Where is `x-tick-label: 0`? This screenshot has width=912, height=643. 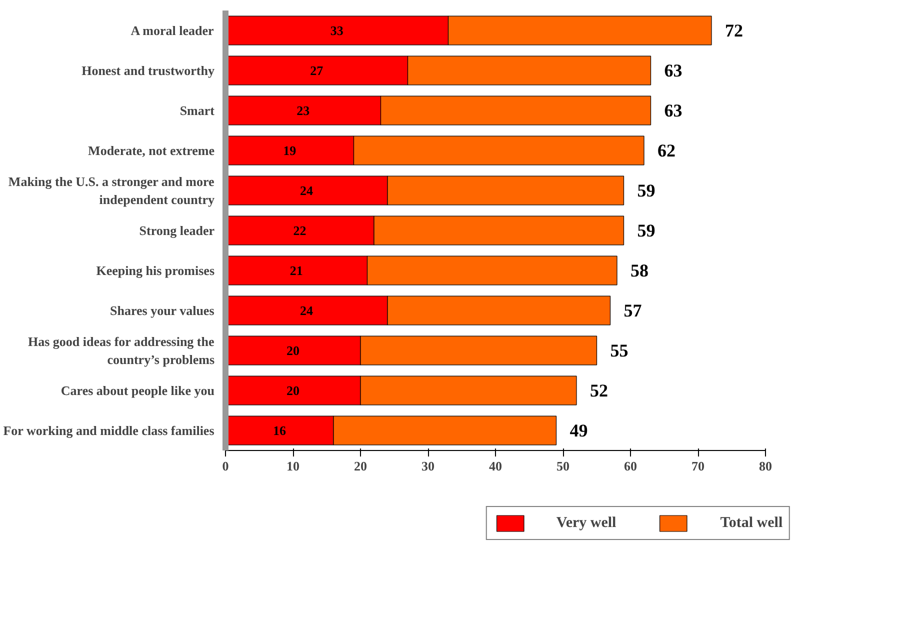 x-tick-label: 0 is located at coordinates (225, 466).